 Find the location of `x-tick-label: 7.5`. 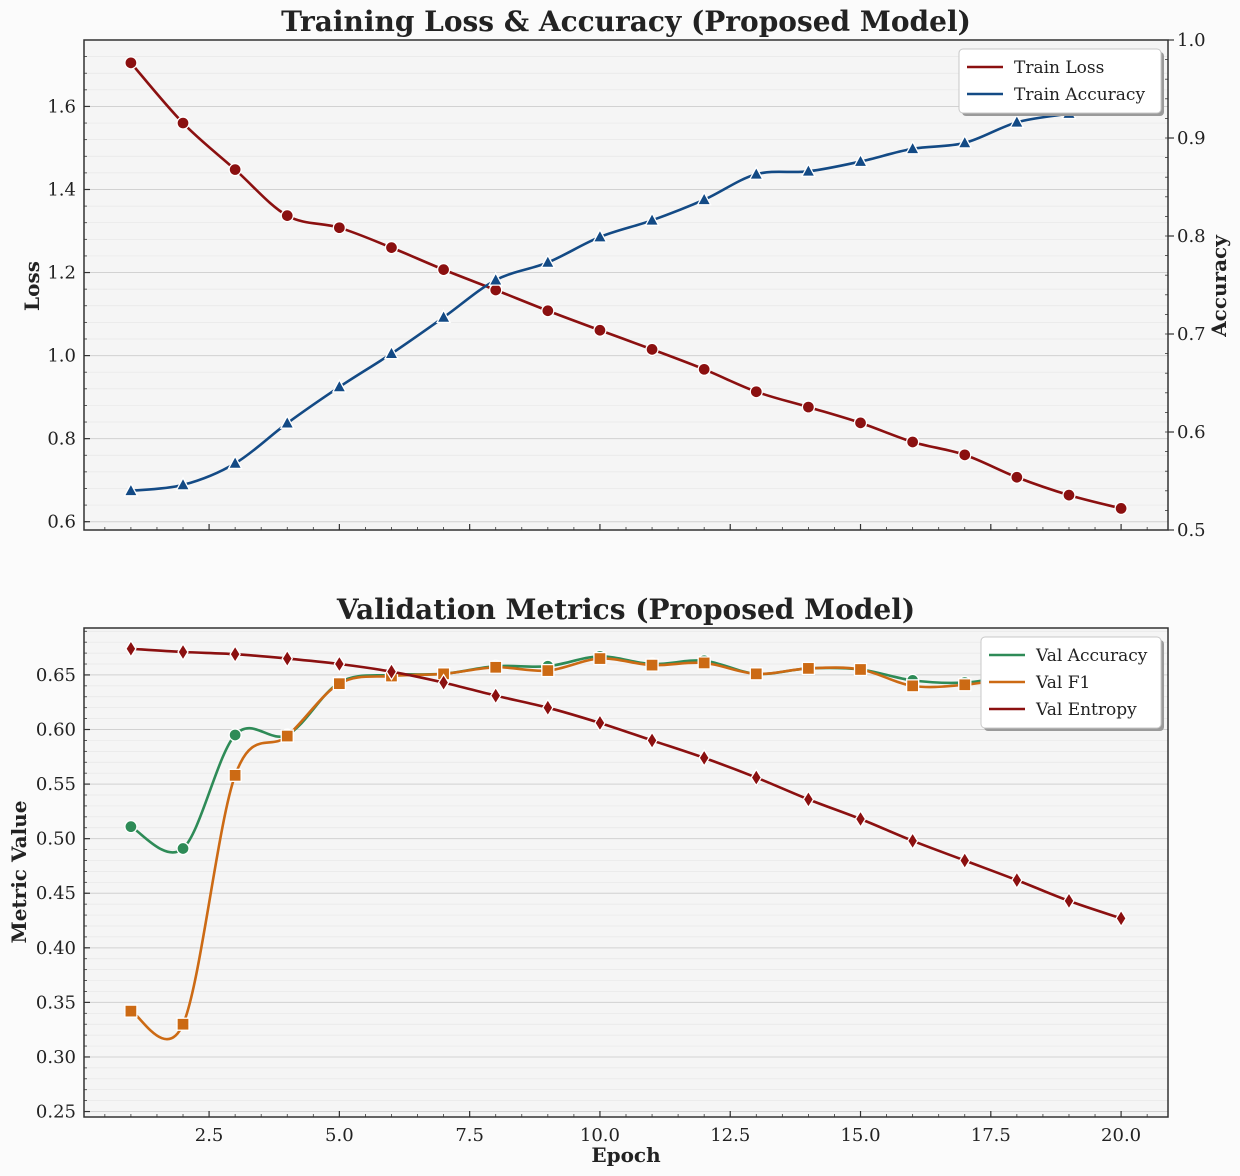

x-tick-label: 7.5 is located at coordinates (469, 1135).